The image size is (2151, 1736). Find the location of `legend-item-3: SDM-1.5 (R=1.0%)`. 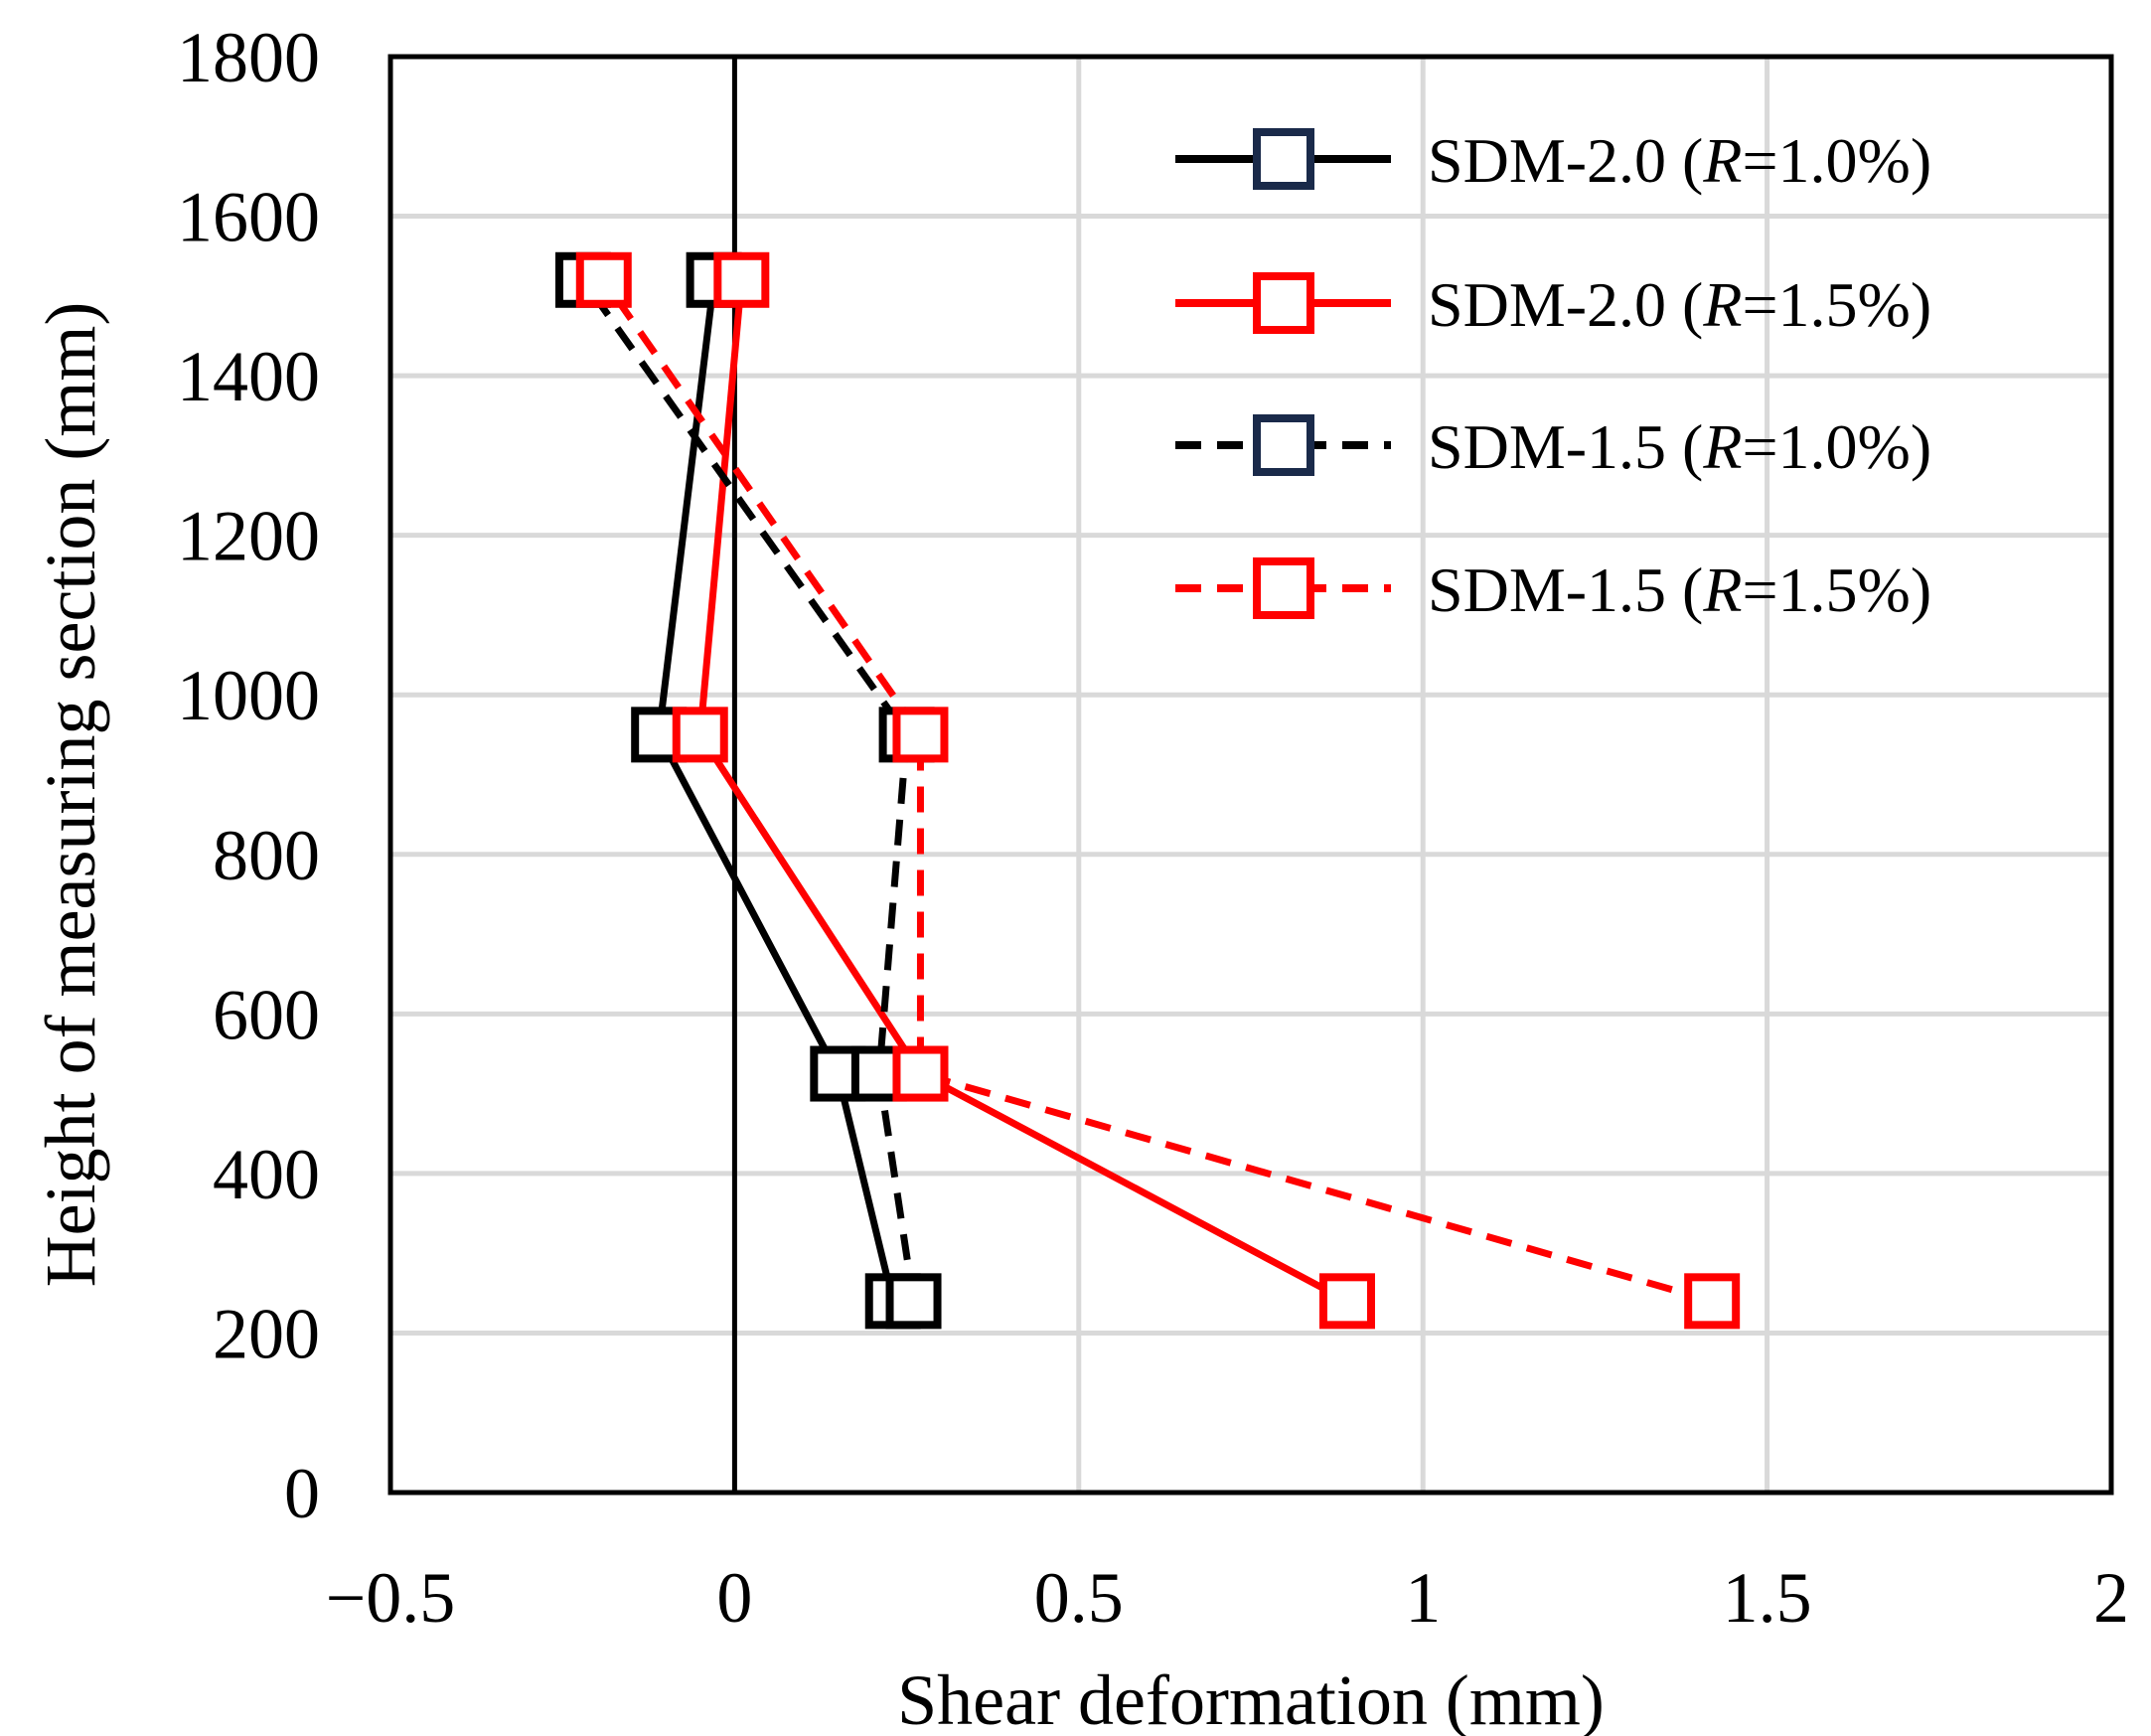

legend-item-3: SDM-1.5 (R=1.0%) is located at coordinates (1553, 446).